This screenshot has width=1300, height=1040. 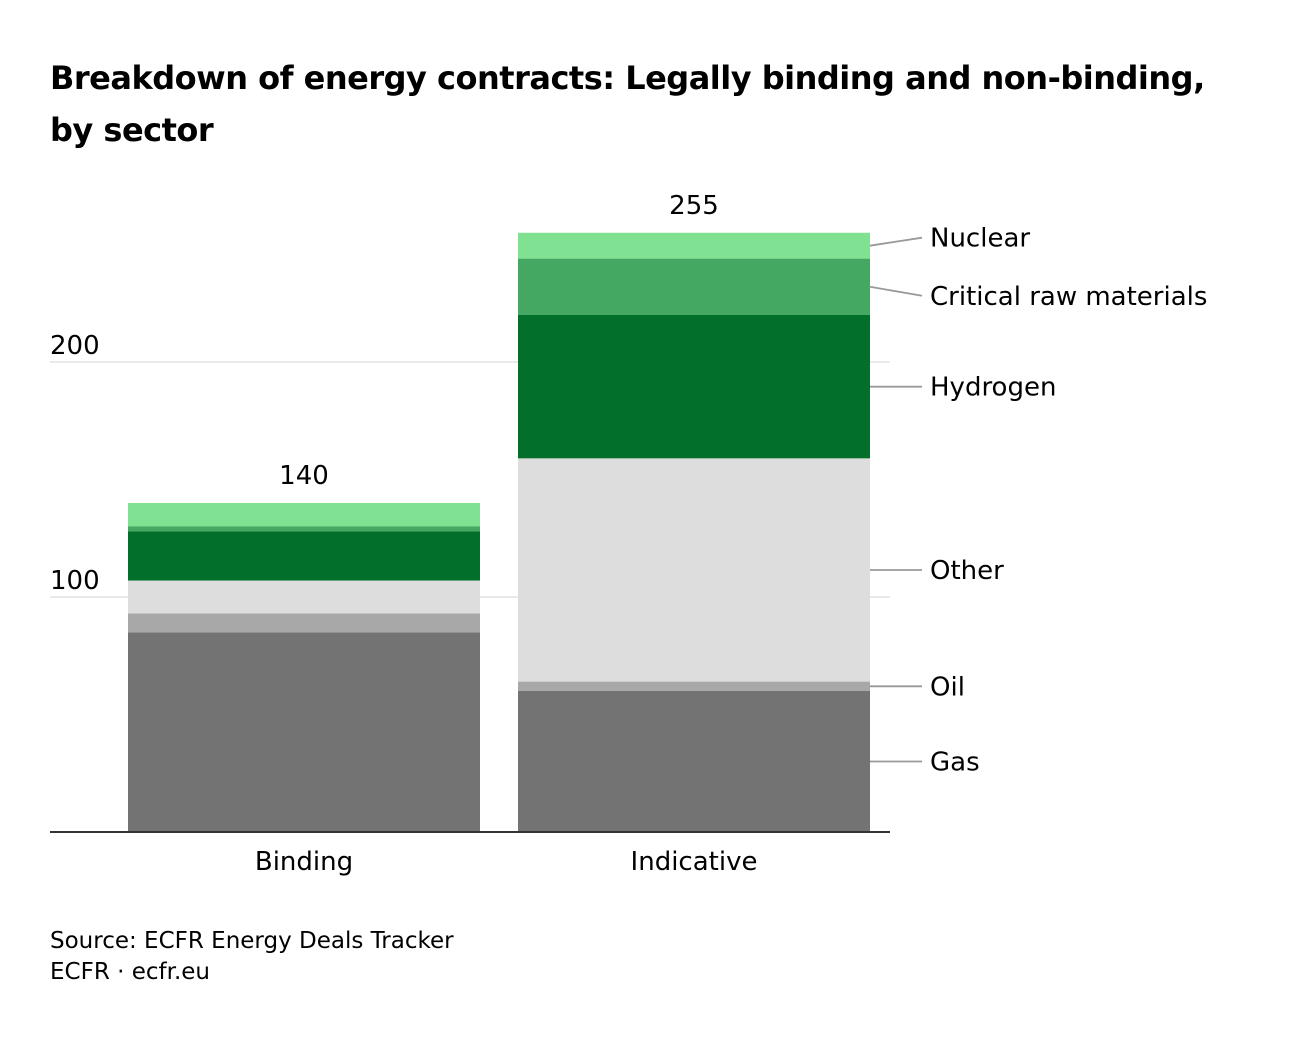 I want to click on x-tick-label-binding: Binding, so click(x=304, y=862).